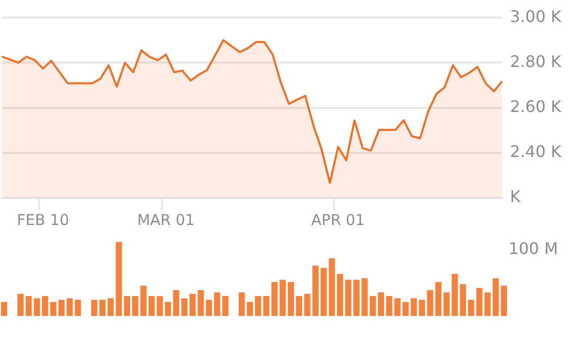 This screenshot has height=356, width=572. I want to click on y-tick-label: 2.40 K, so click(536, 152).